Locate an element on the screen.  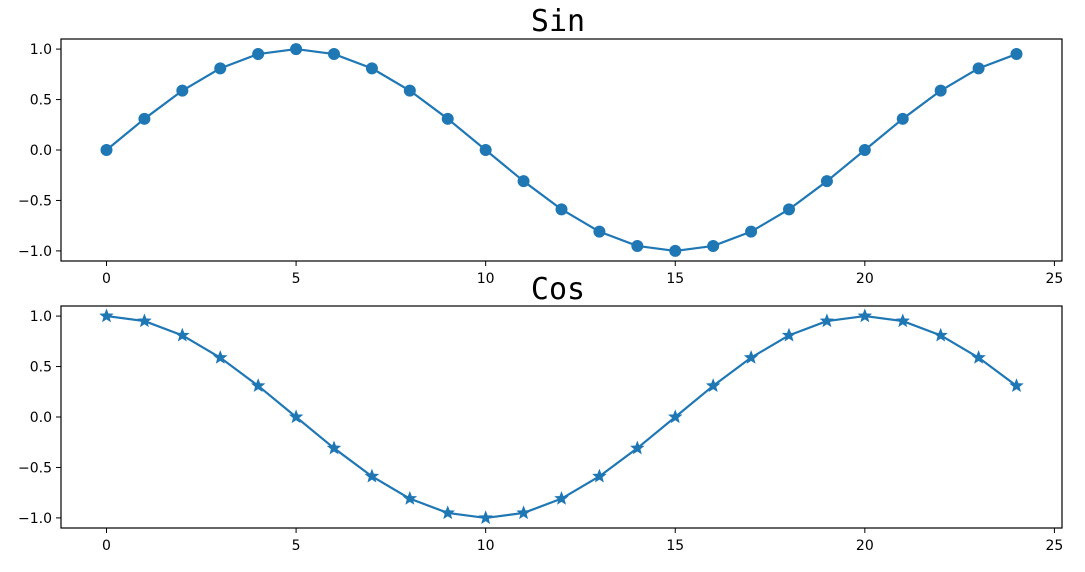
cos-ytick-label: 1.0 is located at coordinates (41, 317).